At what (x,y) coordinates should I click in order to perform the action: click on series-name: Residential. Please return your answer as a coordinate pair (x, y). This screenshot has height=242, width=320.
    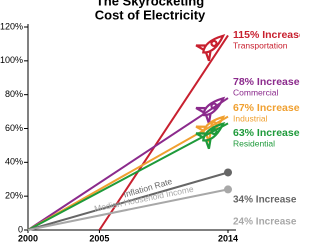
    Looking at the image, I should click on (254, 143).